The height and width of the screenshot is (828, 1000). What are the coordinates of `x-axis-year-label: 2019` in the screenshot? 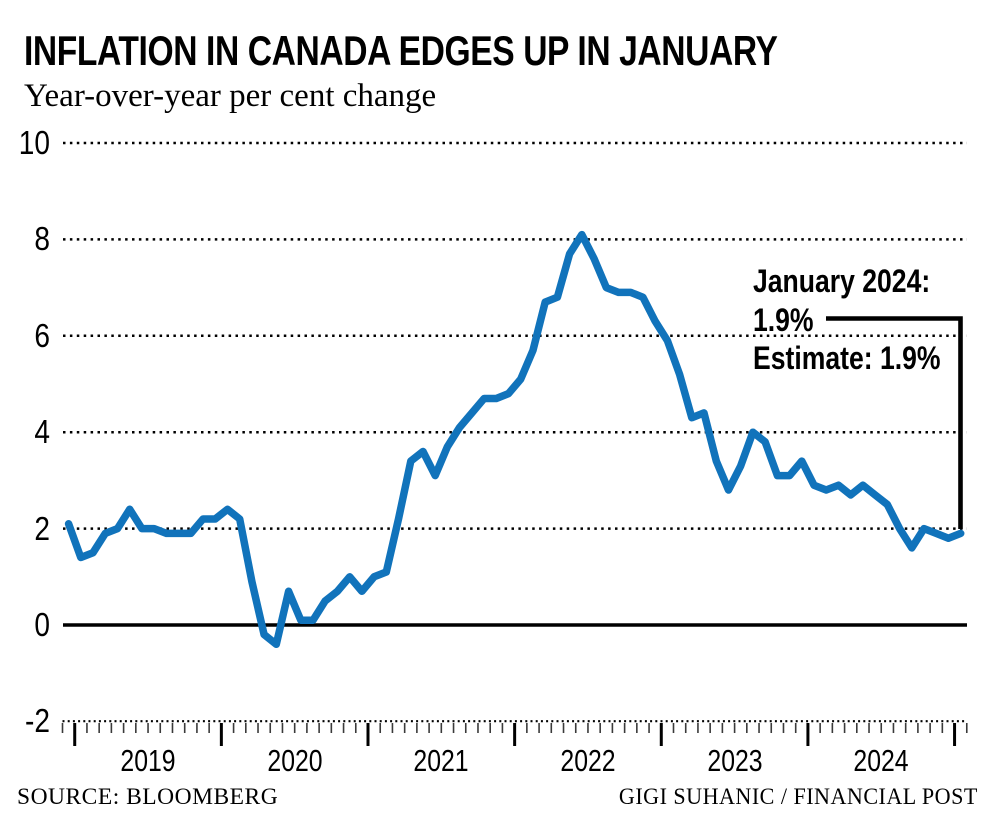 It's located at (148, 760).